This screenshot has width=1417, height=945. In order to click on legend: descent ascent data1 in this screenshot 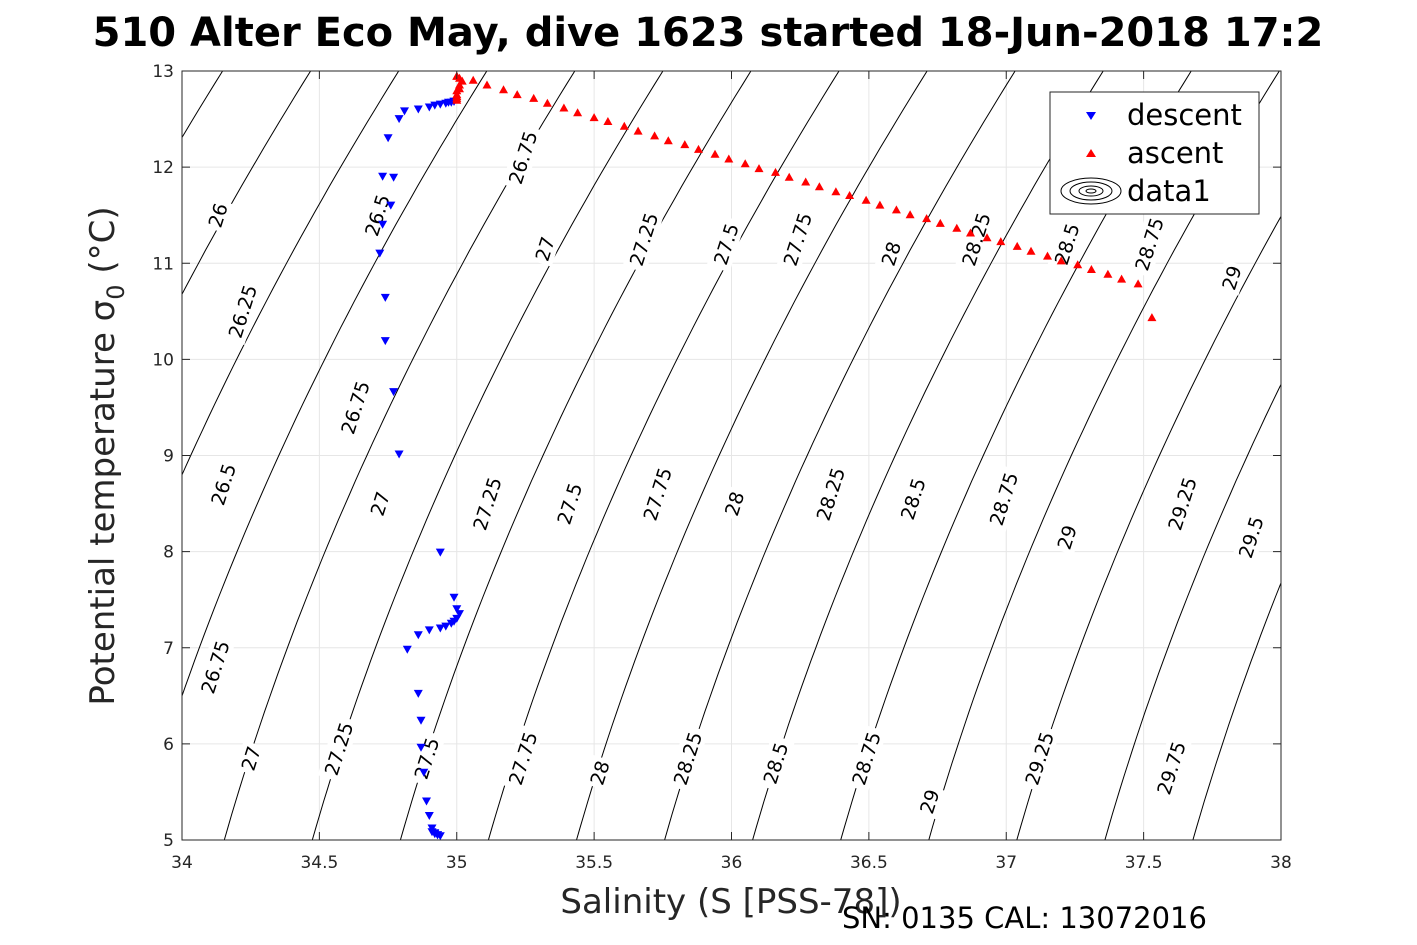, I will do `click(1154, 153)`.